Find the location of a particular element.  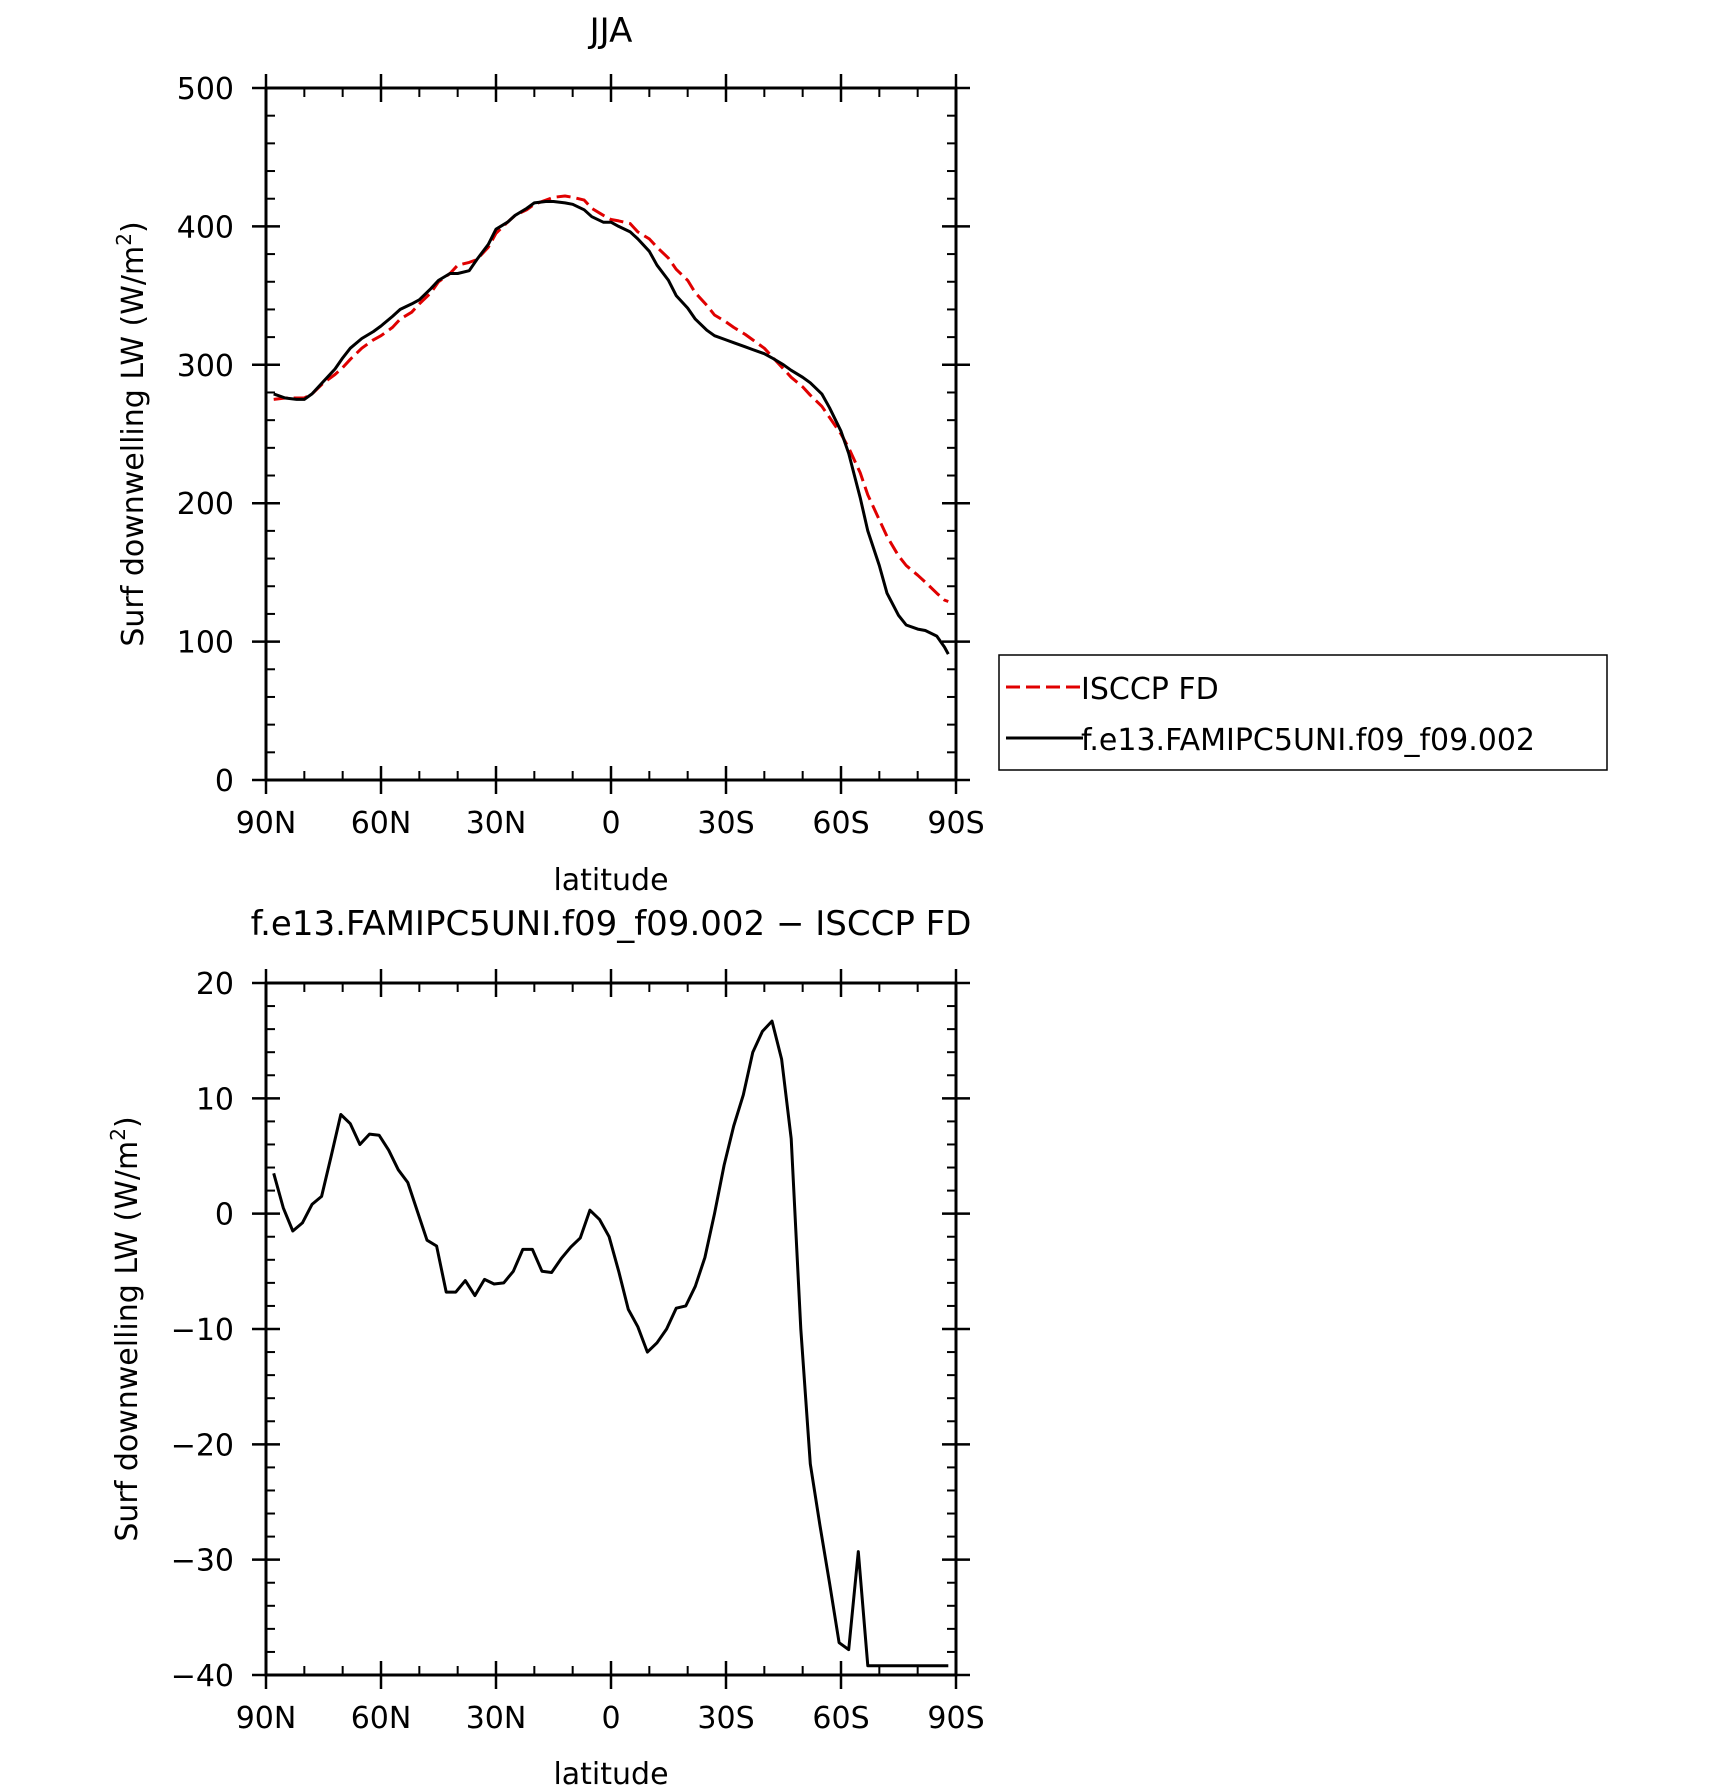

bottom-x-axis-label: latitude is located at coordinates (610, 1773).